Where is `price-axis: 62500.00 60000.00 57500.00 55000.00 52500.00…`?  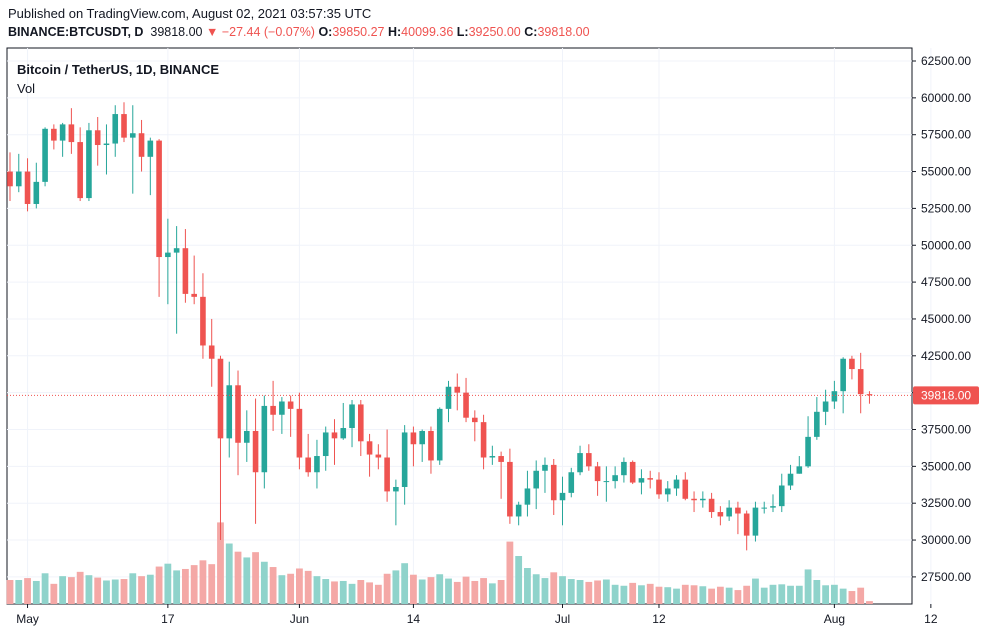 price-axis: 62500.00 60000.00 57500.00 55000.00 52500.00… is located at coordinates (941, 319).